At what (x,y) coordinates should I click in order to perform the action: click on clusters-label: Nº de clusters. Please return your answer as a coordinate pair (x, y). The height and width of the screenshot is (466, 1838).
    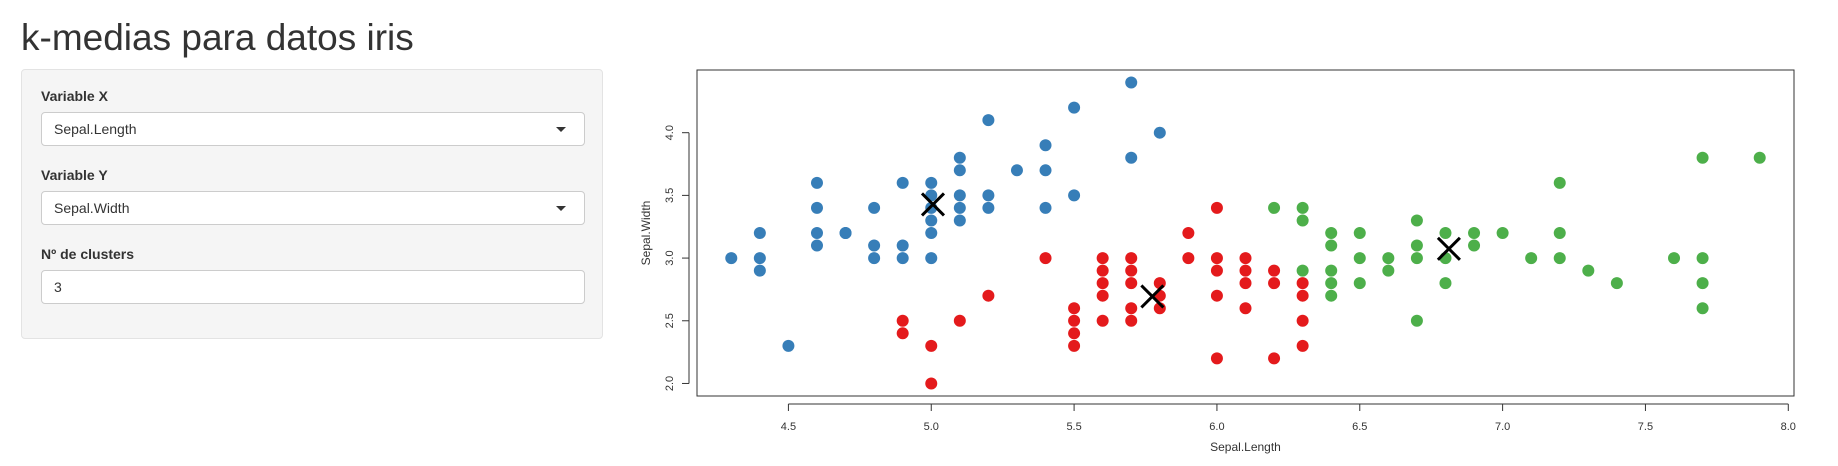
    Looking at the image, I should click on (88, 254).